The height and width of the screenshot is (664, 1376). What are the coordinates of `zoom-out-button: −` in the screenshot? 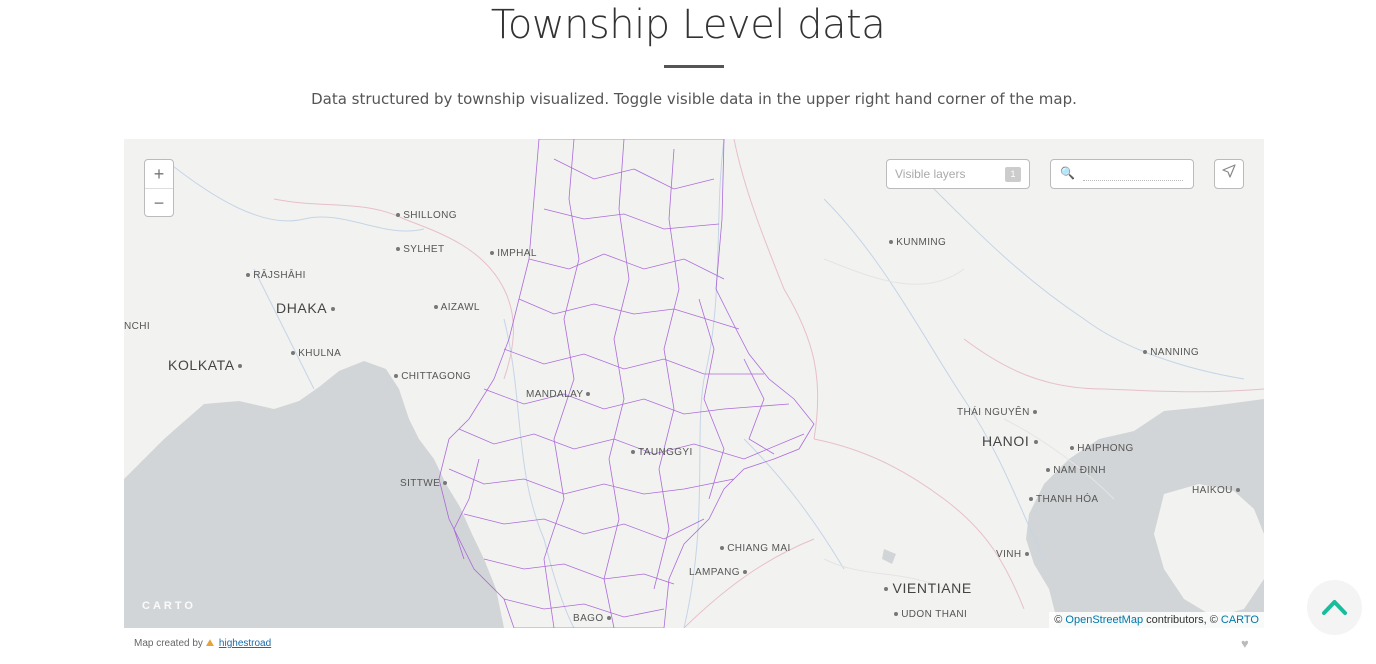 It's located at (159, 202).